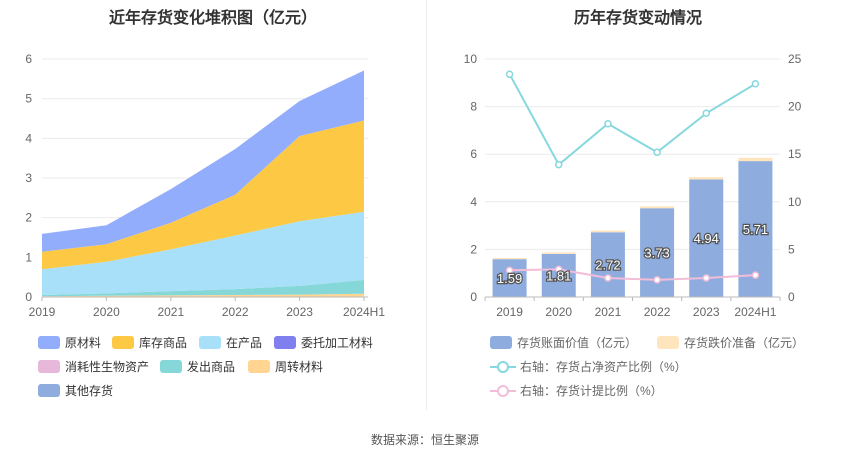 Image resolution: width=850 pixels, height=459 pixels. What do you see at coordinates (28, 99) in the screenshot?
I see `left-y-tick-label: 5` at bounding box center [28, 99].